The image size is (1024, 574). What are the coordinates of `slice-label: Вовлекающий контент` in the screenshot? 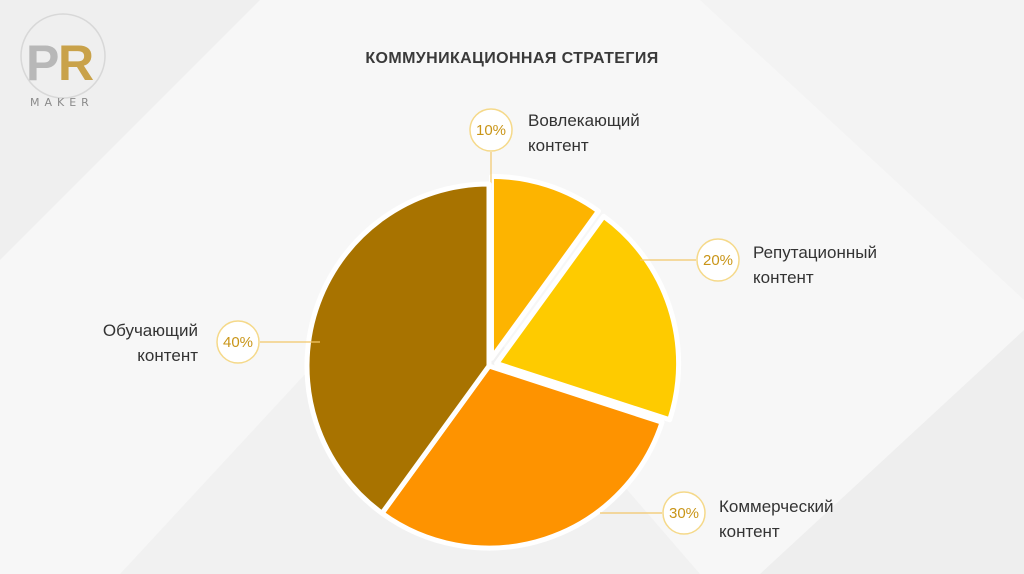 It's located at (584, 133).